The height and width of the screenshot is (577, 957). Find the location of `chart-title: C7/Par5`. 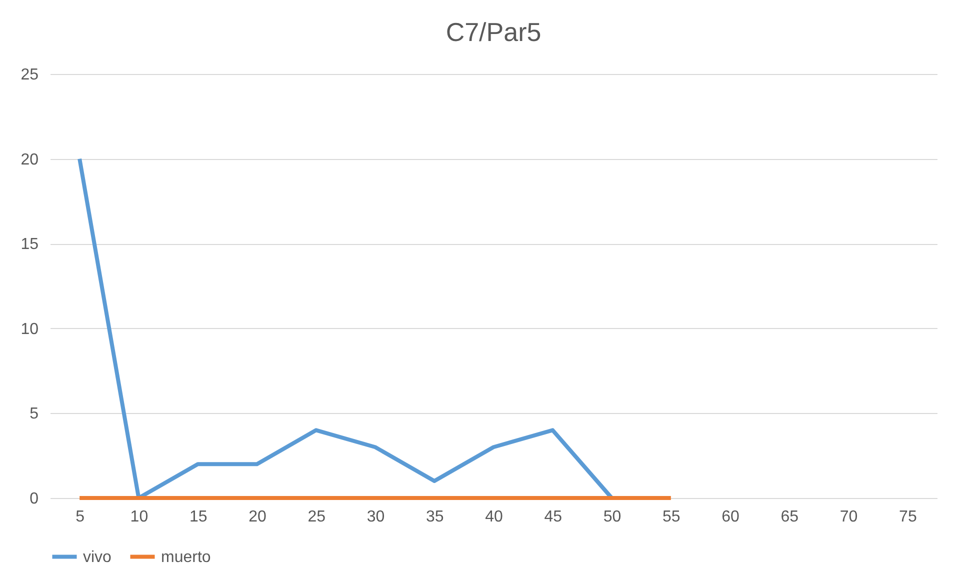

chart-title: C7/Par5 is located at coordinates (494, 32).